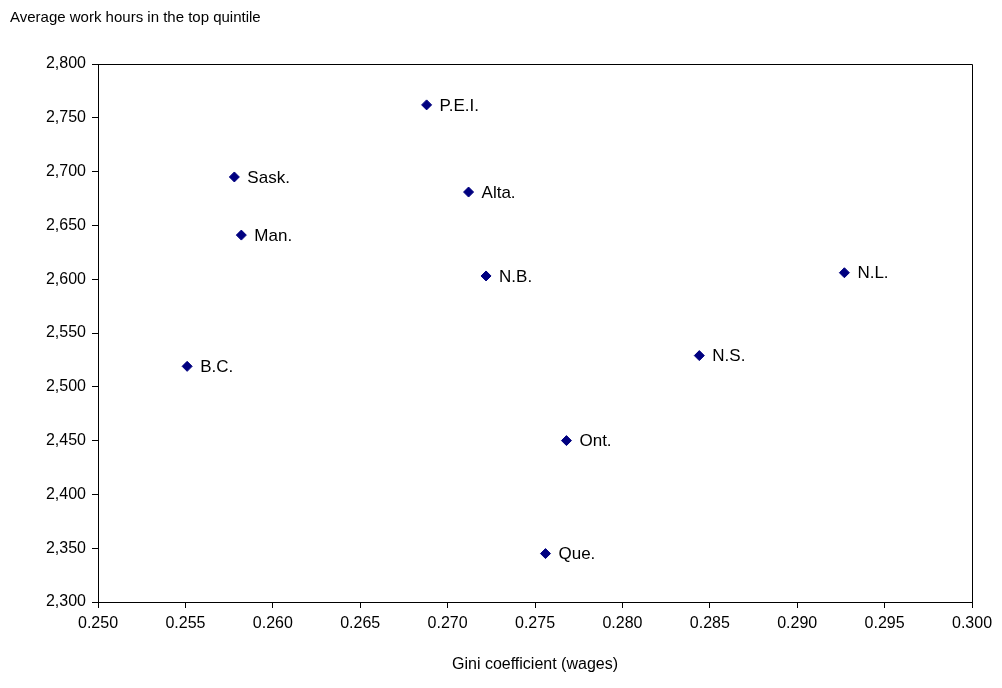  I want to click on y-tick-label: 2,300, so click(66, 601).